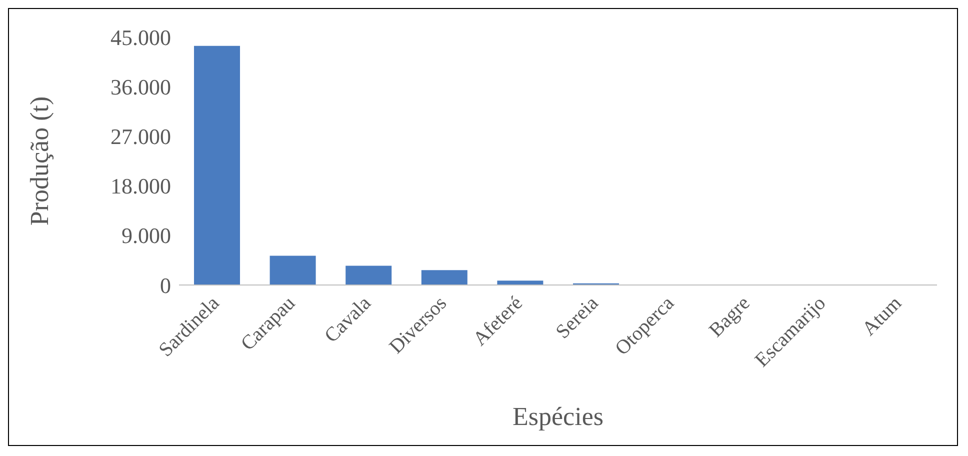 The height and width of the screenshot is (456, 968). What do you see at coordinates (140, 37) in the screenshot?
I see `y-tick-label: 45.000` at bounding box center [140, 37].